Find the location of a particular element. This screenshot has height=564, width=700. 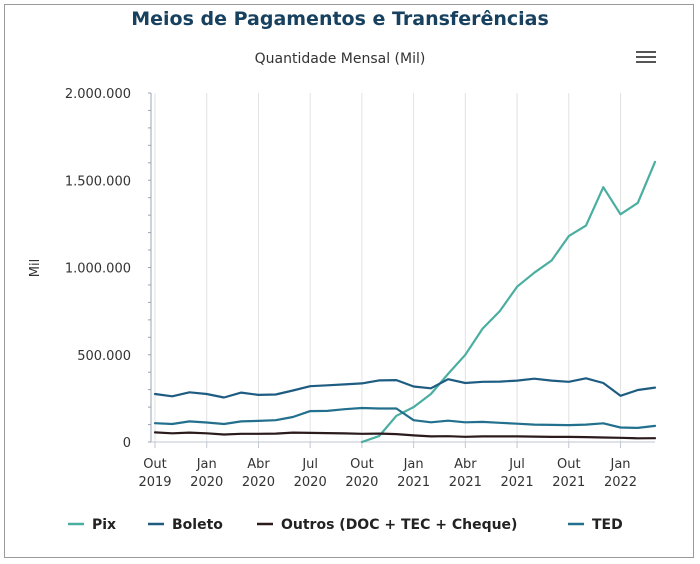

y-tick-label: 500.000 is located at coordinates (104, 356).